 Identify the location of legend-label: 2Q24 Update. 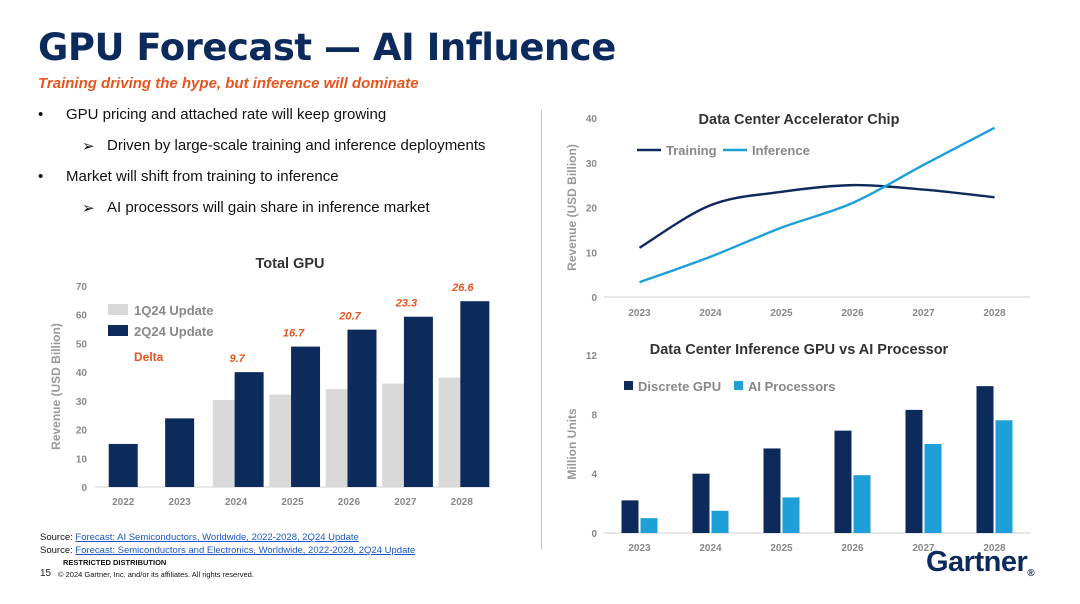
(173, 331).